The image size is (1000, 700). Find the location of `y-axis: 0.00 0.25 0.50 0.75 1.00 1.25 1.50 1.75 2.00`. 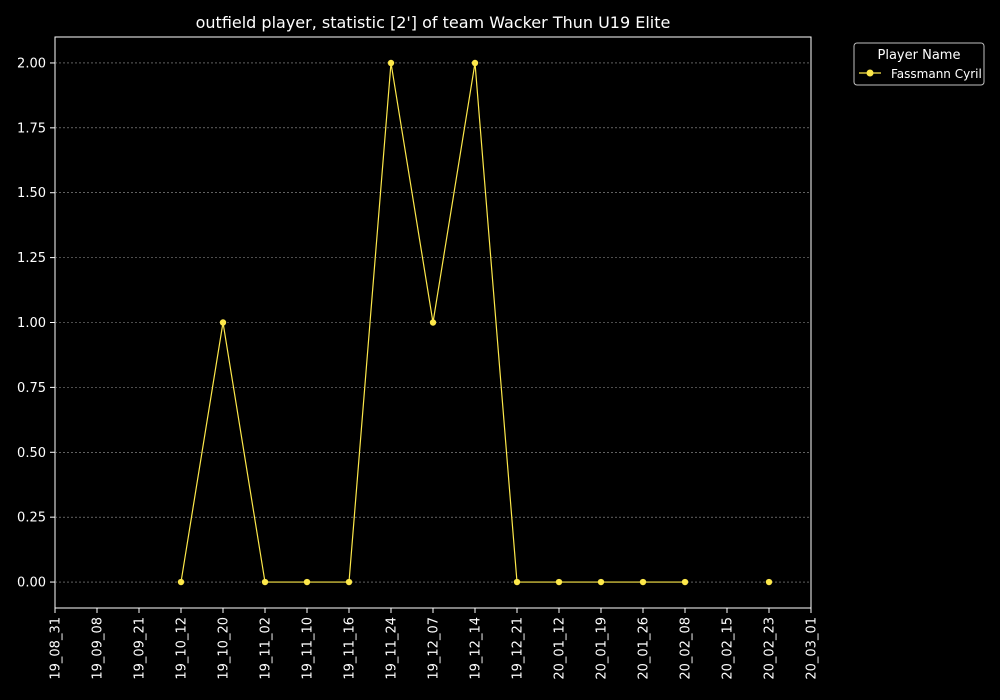

y-axis: 0.00 0.25 0.50 0.75 1.00 1.25 1.50 1.75 2.00 is located at coordinates (36, 323).